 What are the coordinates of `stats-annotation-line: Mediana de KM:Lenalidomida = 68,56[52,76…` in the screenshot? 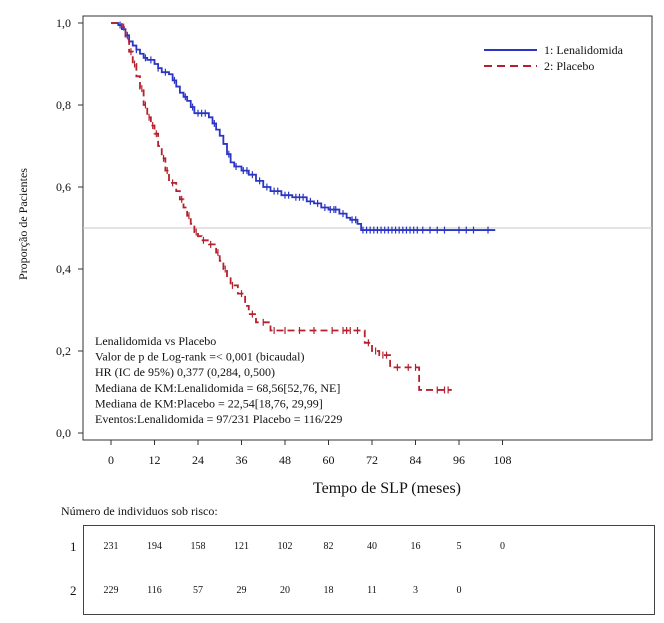 It's located at (217, 388).